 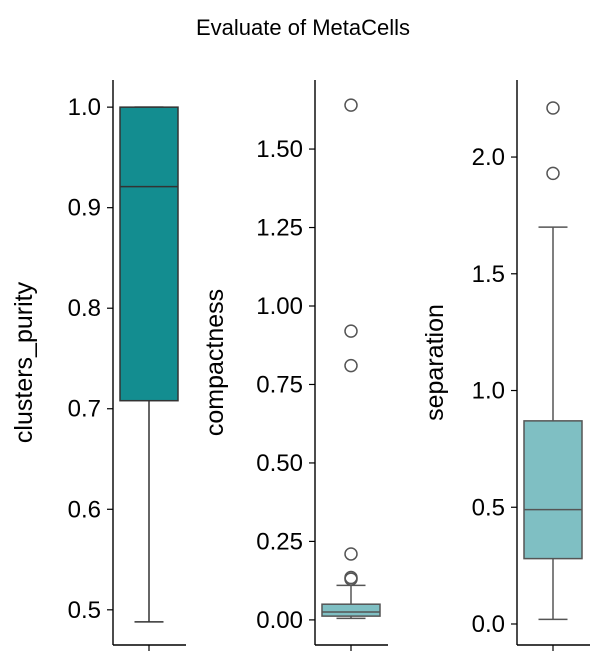 What do you see at coordinates (488, 624) in the screenshot?
I see `y-tick-label: 0.0` at bounding box center [488, 624].